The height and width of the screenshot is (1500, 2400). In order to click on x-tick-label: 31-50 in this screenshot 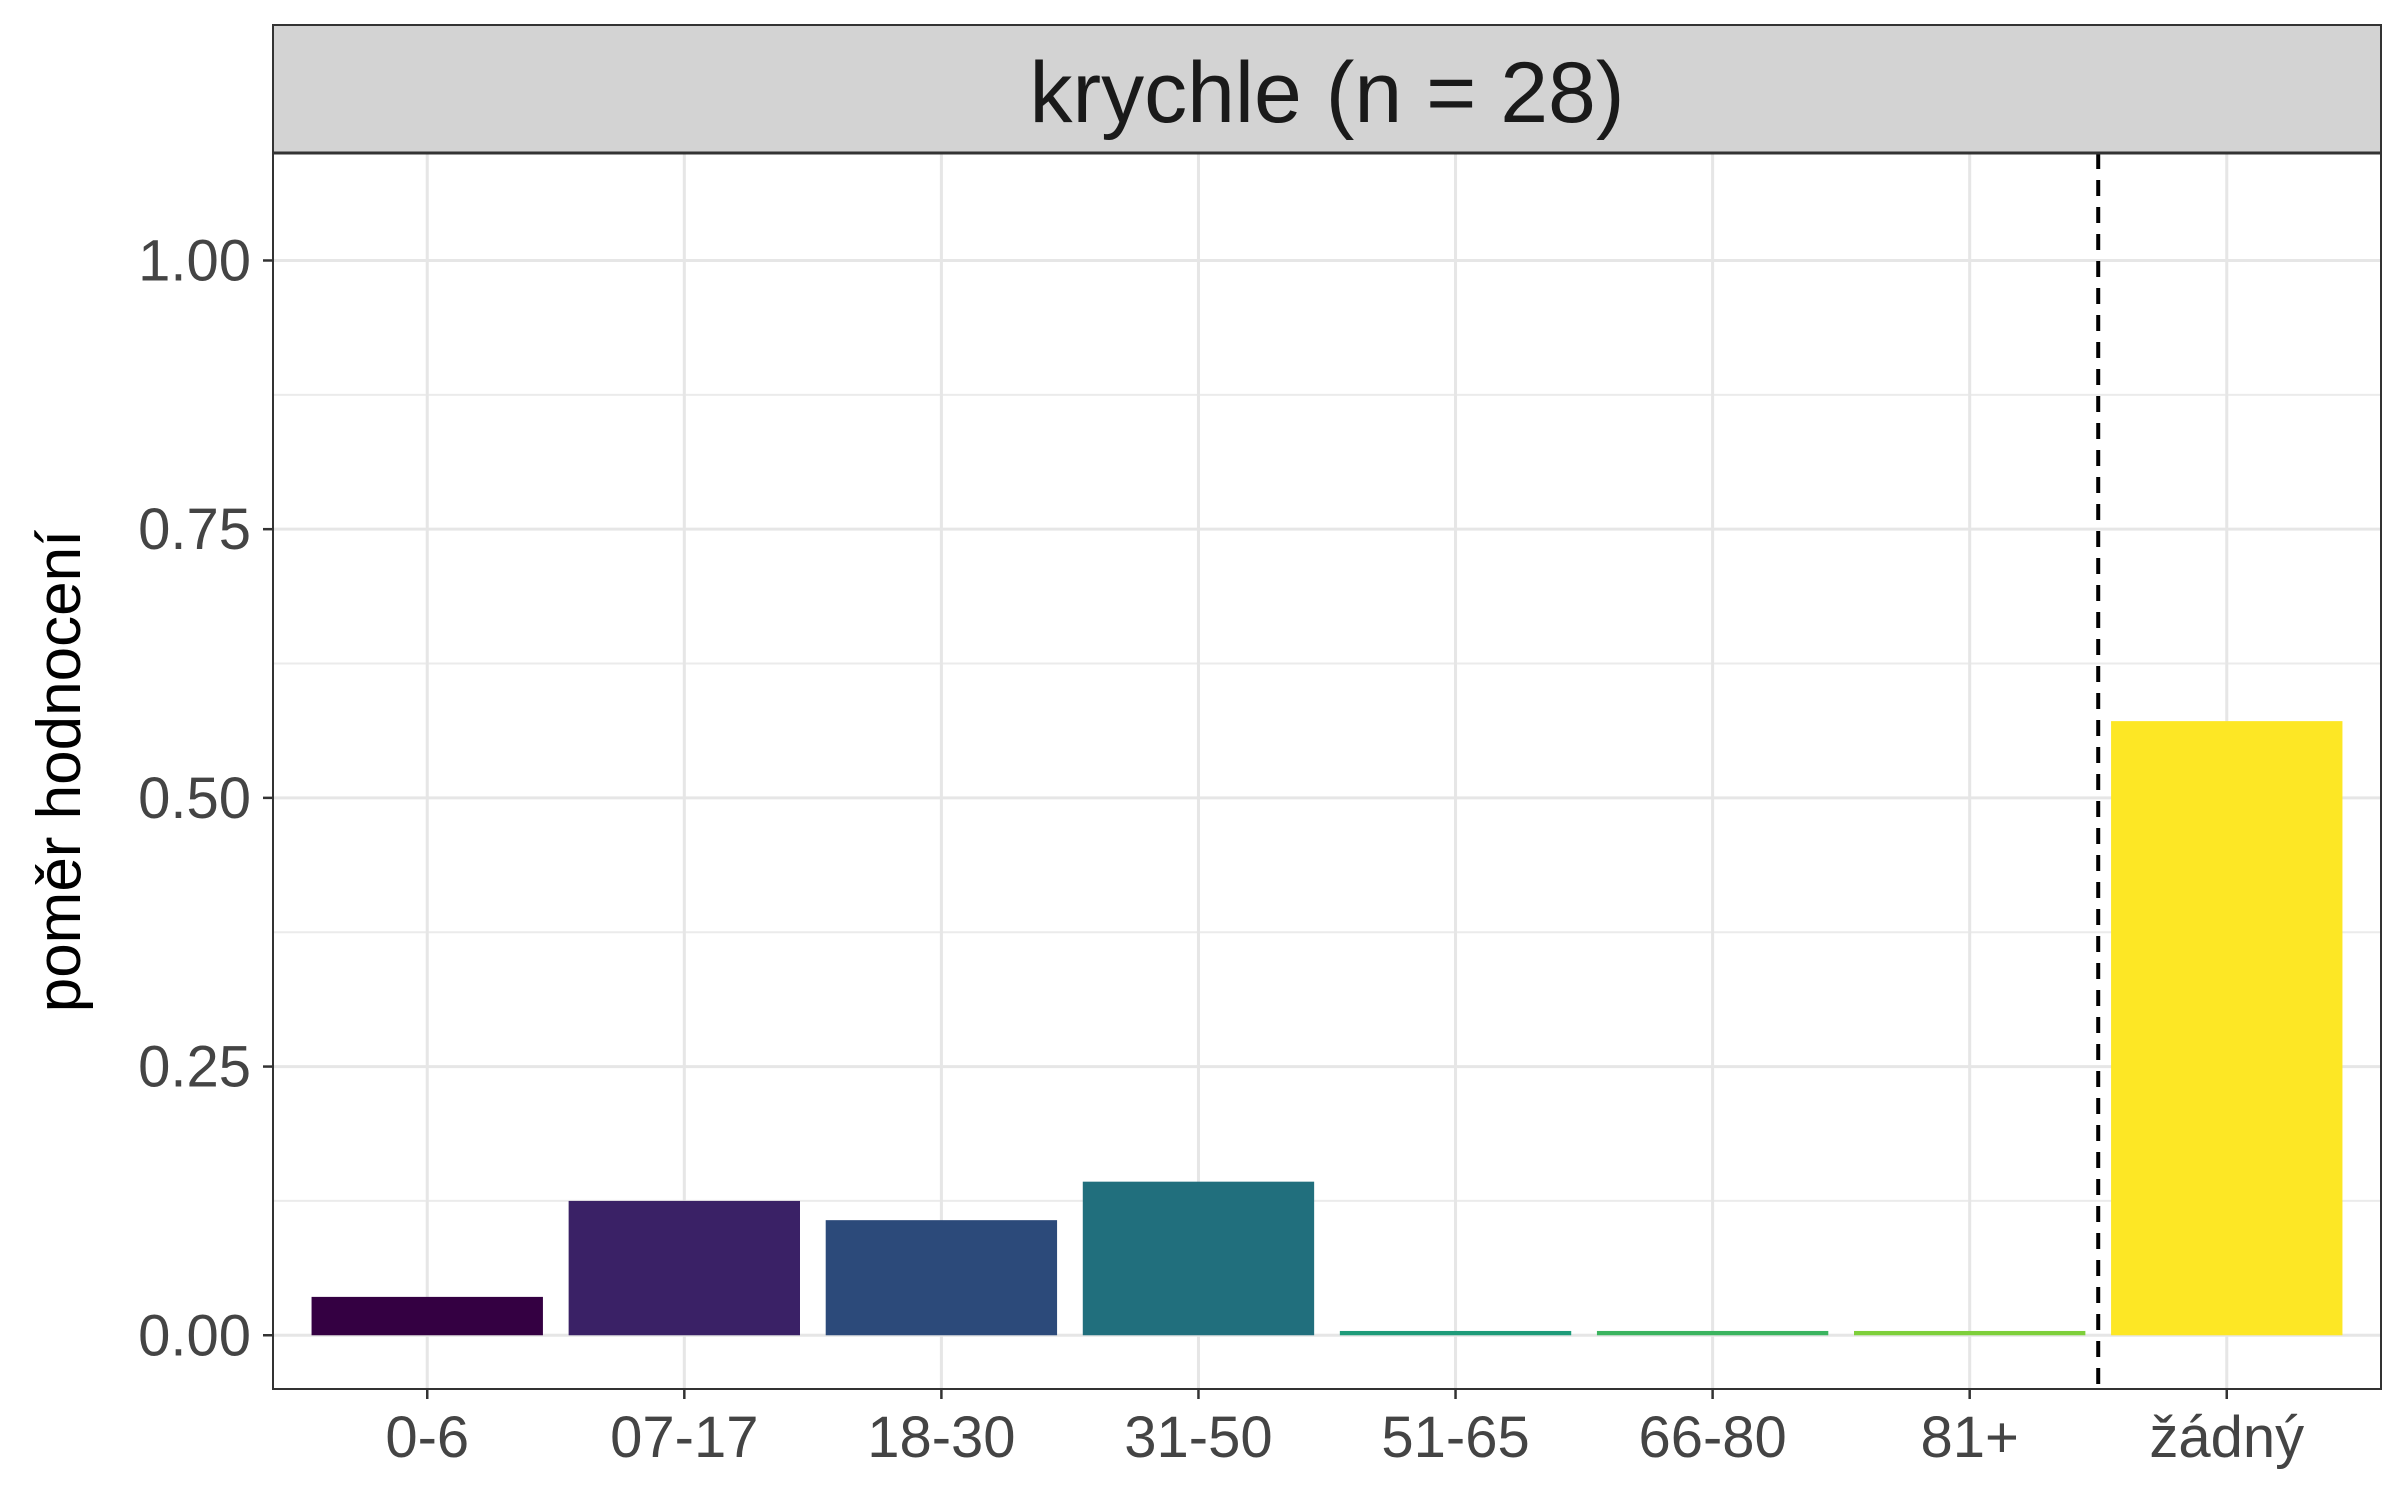, I will do `click(1198, 1437)`.